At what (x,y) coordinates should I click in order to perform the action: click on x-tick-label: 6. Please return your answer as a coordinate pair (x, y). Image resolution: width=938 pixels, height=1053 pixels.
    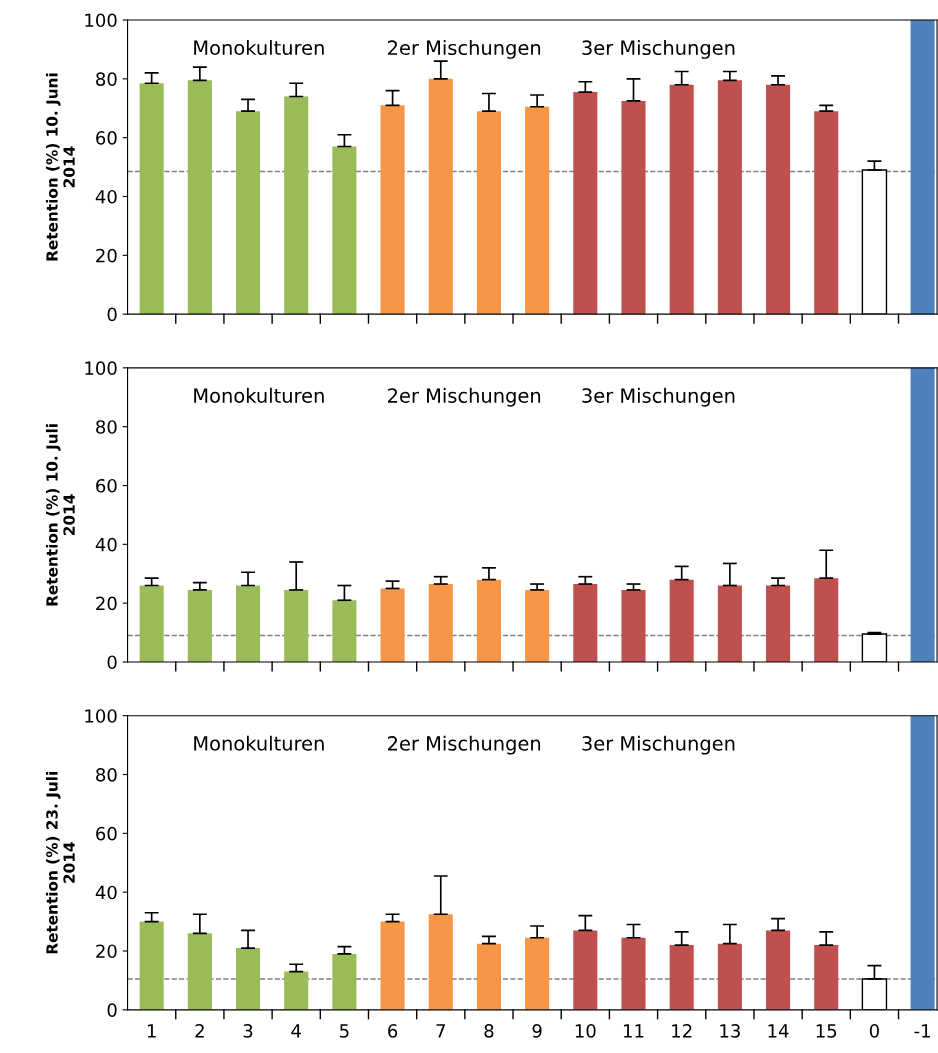
    Looking at the image, I should click on (393, 1031).